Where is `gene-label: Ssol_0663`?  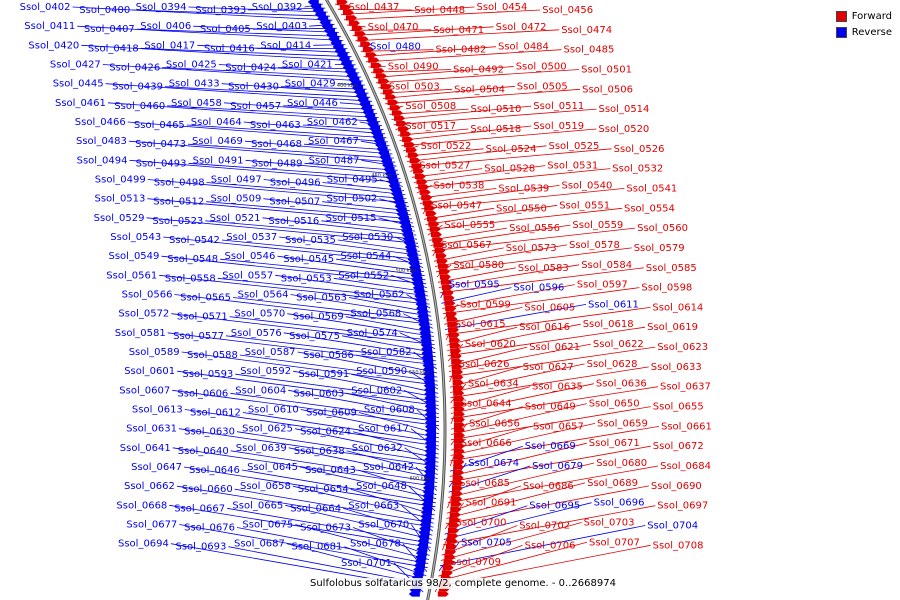
gene-label: Ssol_0663 is located at coordinates (373, 505).